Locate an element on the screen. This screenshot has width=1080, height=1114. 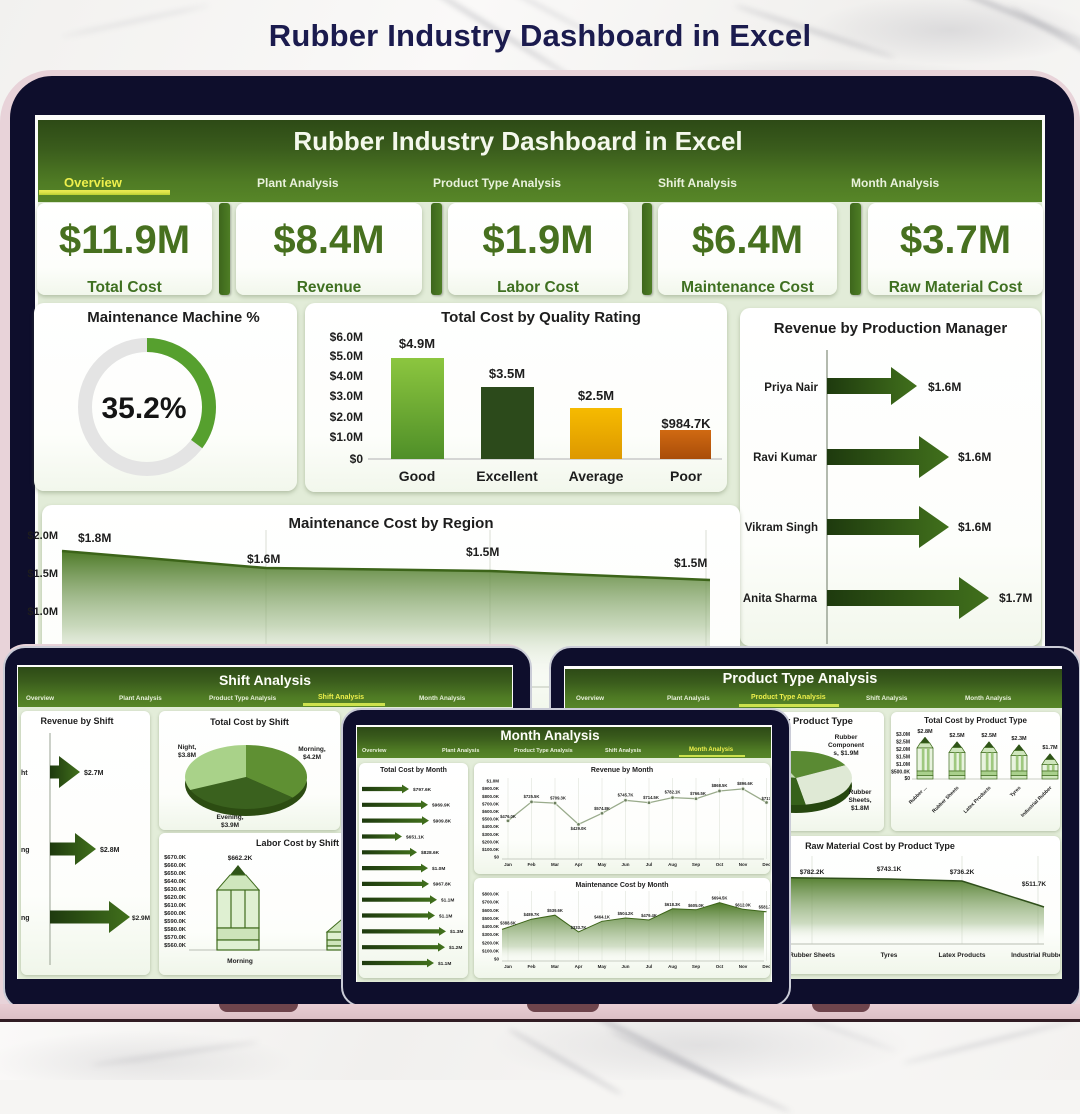
svg-text: $560.0K is located at coordinates (175, 946).